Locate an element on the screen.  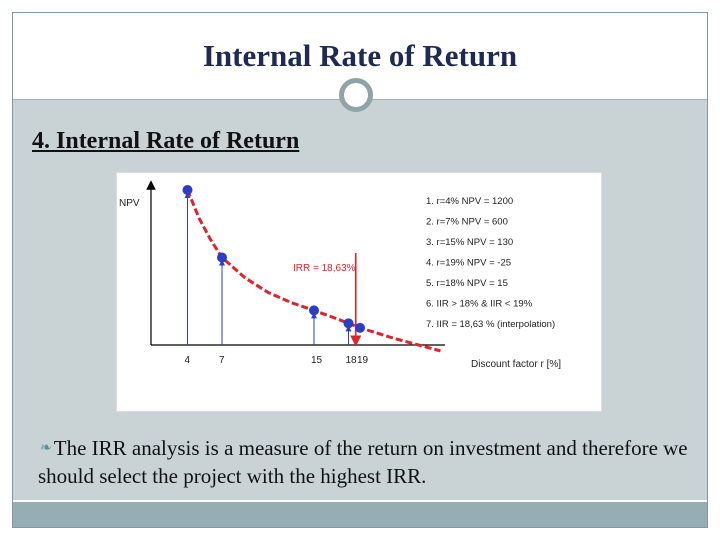
x-tick-label: 19 is located at coordinates (363, 360).